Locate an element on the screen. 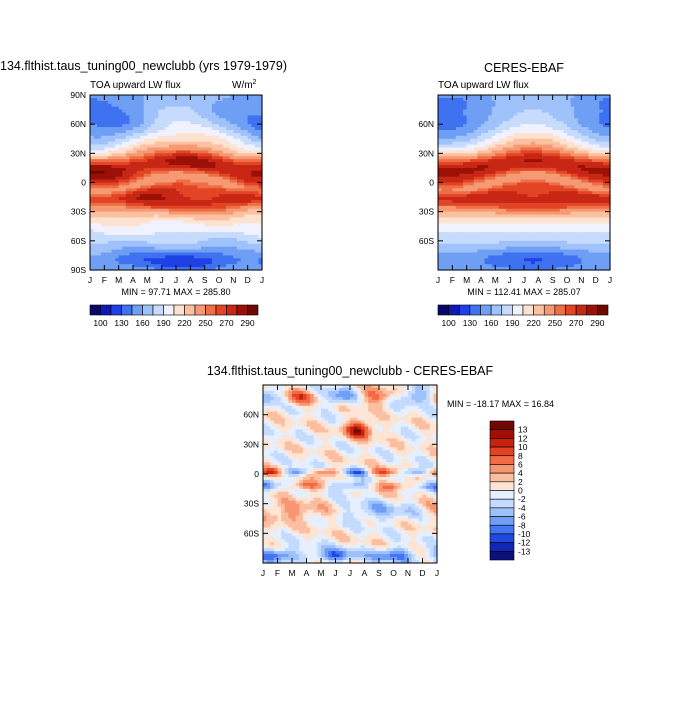  model-xtick-label: F is located at coordinates (104, 280).